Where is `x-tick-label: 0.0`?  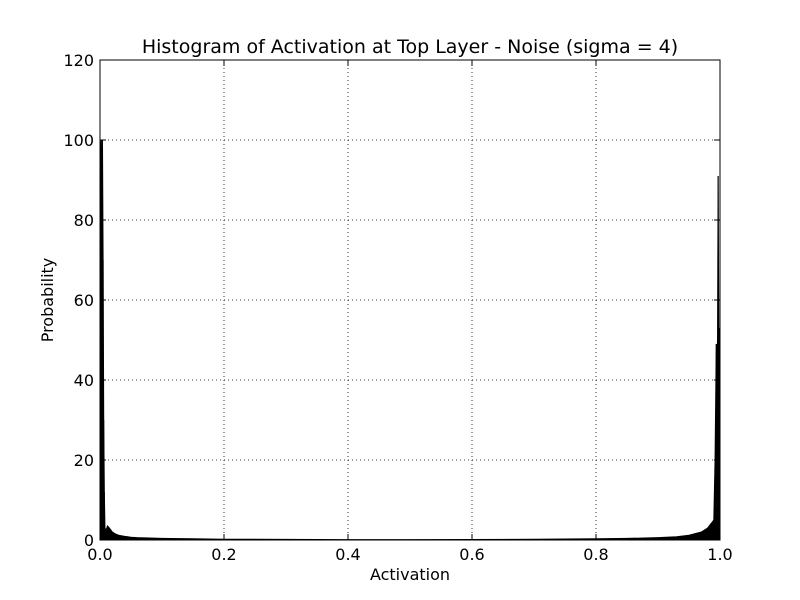
x-tick-label: 0.0 is located at coordinates (99, 554).